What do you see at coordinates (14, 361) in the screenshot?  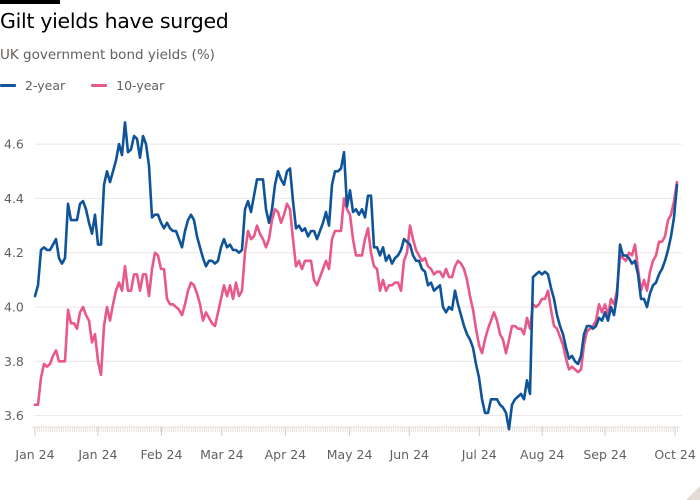 I see `y-tick-label: 3.8` at bounding box center [14, 361].